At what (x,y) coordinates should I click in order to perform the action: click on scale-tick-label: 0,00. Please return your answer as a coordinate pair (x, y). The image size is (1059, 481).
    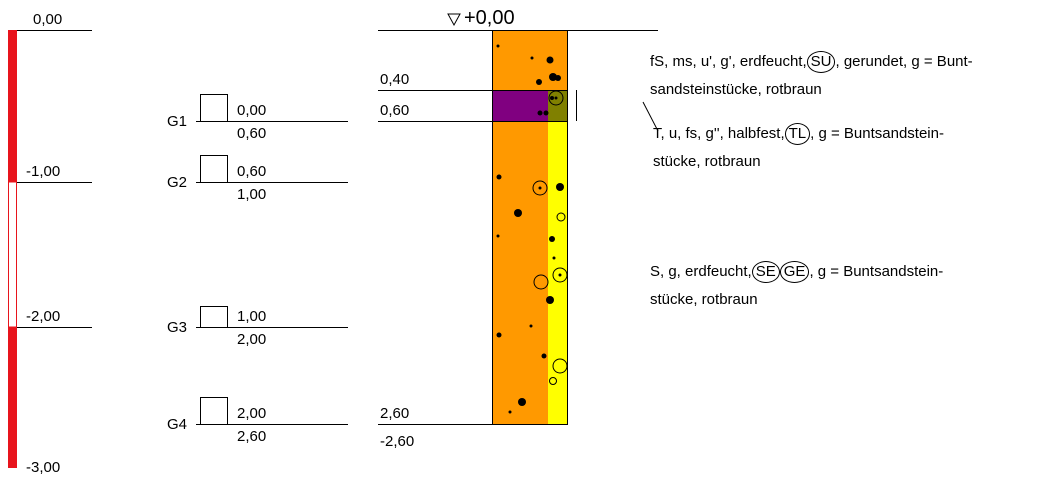
    Looking at the image, I should click on (48, 19).